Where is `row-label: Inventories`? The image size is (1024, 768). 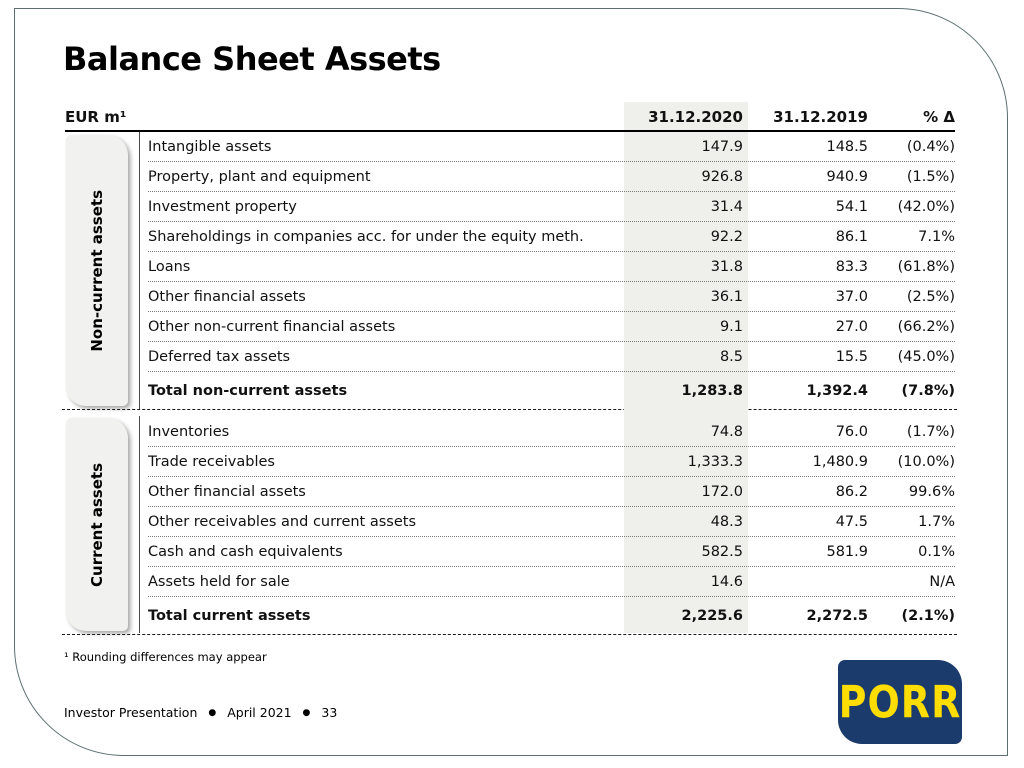
row-label: Inventories is located at coordinates (189, 432).